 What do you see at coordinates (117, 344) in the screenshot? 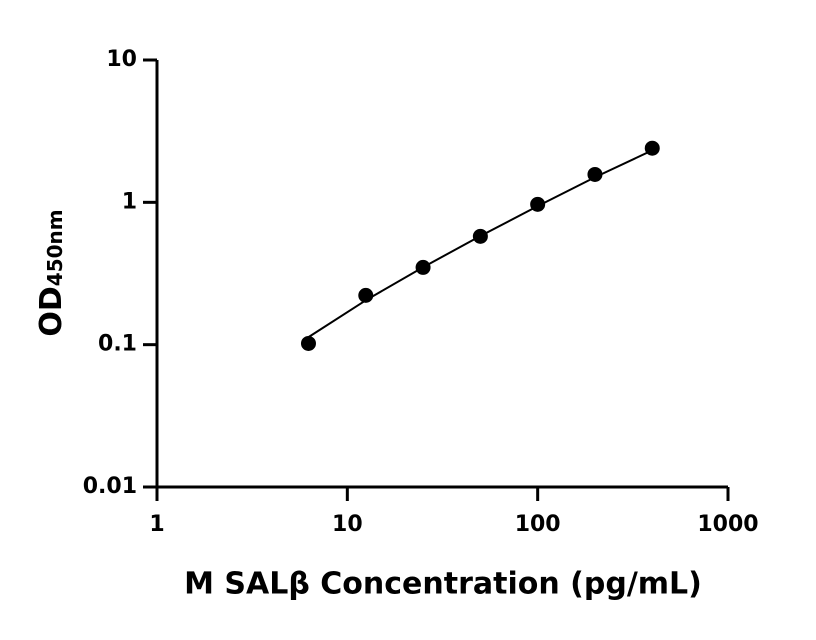
I see `y-tick-label: 0.1` at bounding box center [117, 344].